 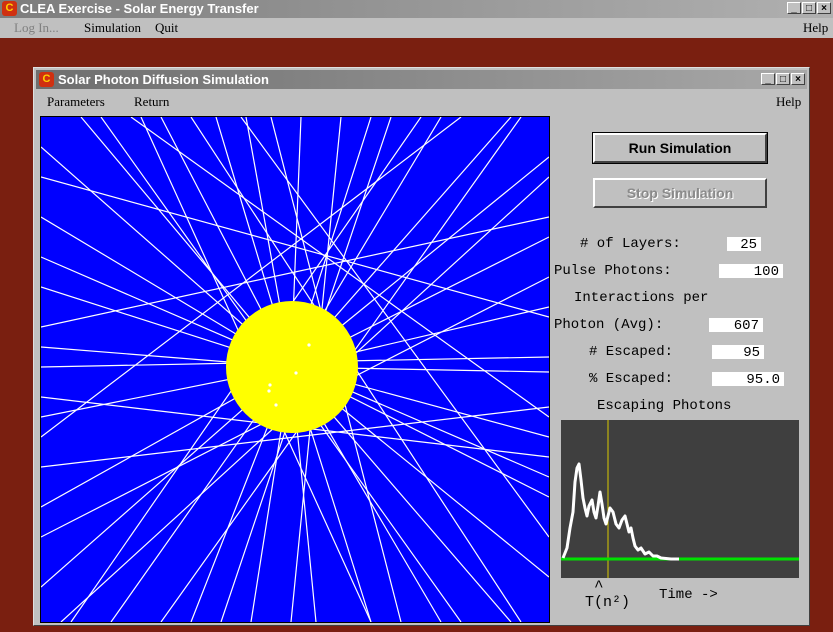 What do you see at coordinates (688, 595) in the screenshot?
I see `time-axis-label: Time ->` at bounding box center [688, 595].